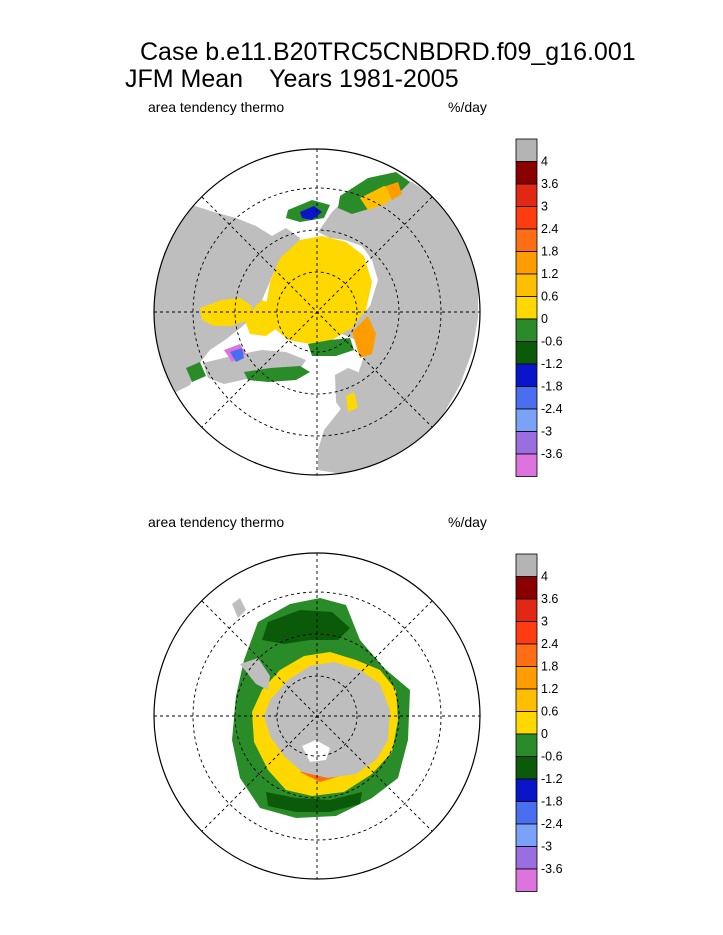 The width and height of the screenshot is (723, 935). What do you see at coordinates (549, 689) in the screenshot?
I see `sh-colorbar-tick-label: 1.2` at bounding box center [549, 689].